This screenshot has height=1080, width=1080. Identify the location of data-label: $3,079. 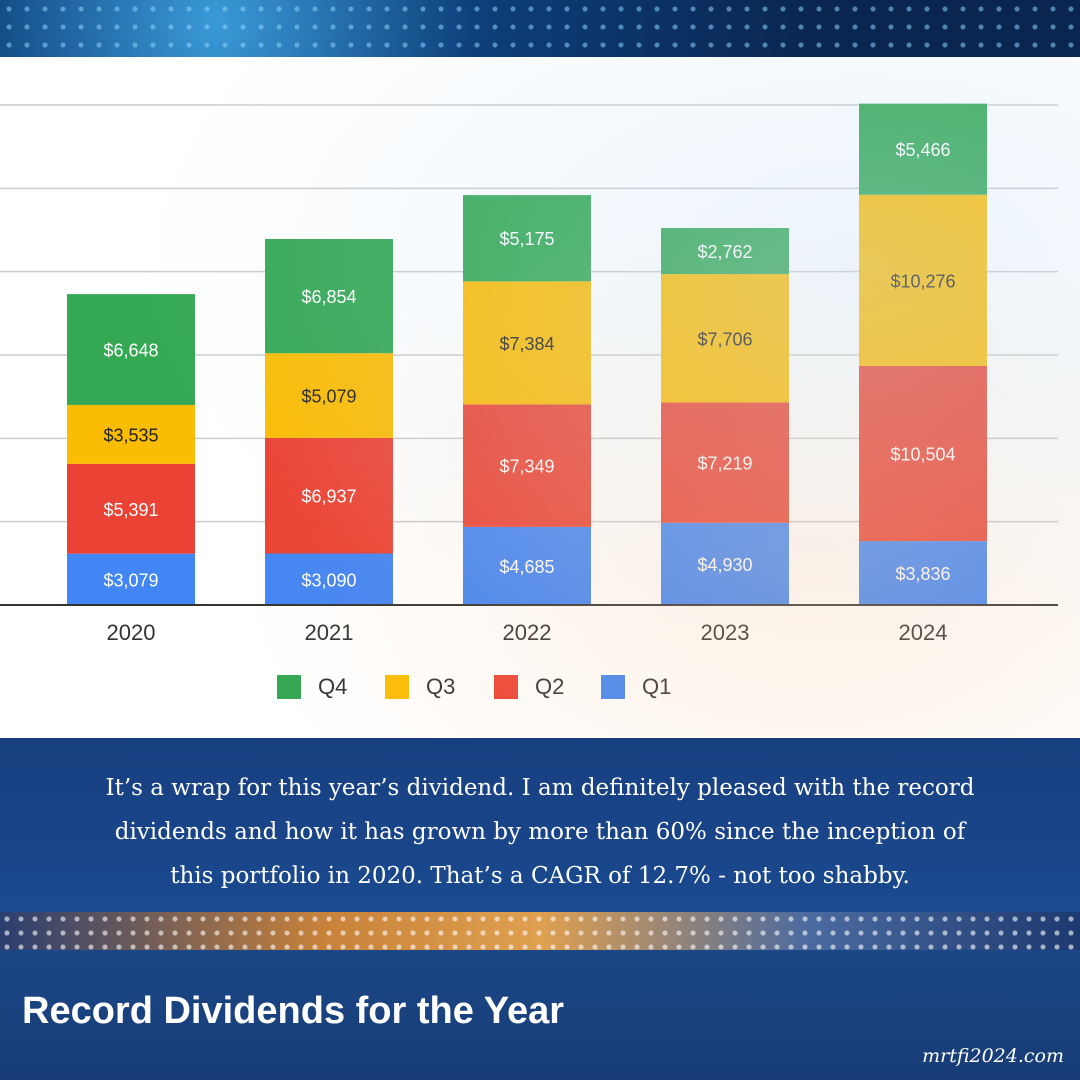
(130, 580).